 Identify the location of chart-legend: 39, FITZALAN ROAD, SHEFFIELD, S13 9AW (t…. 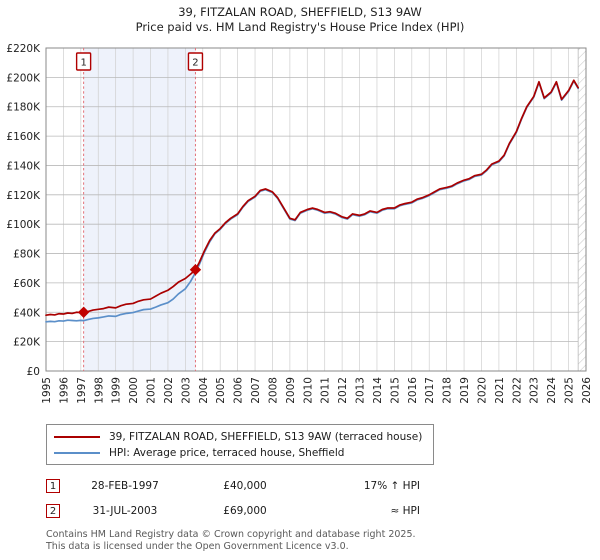
(240, 444).